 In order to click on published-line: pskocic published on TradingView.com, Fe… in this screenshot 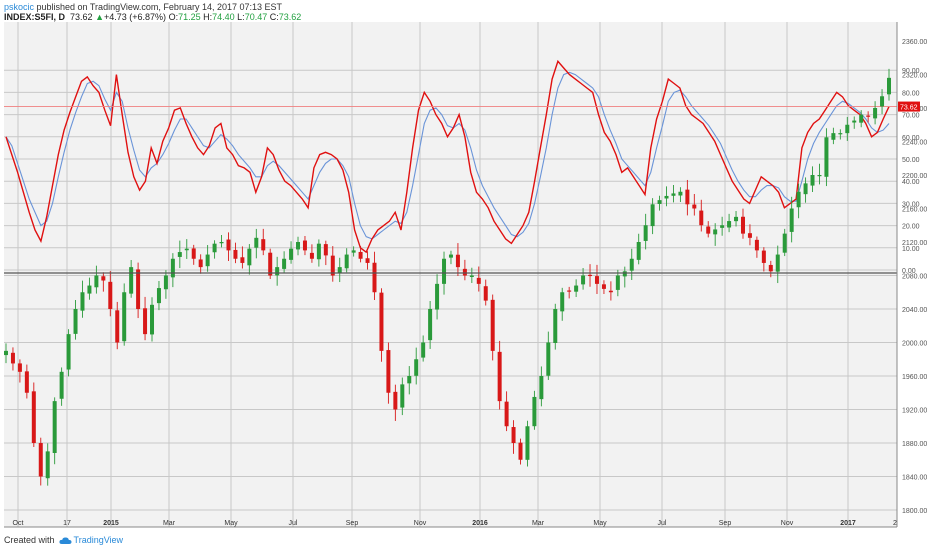, I will do `click(143, 7)`.